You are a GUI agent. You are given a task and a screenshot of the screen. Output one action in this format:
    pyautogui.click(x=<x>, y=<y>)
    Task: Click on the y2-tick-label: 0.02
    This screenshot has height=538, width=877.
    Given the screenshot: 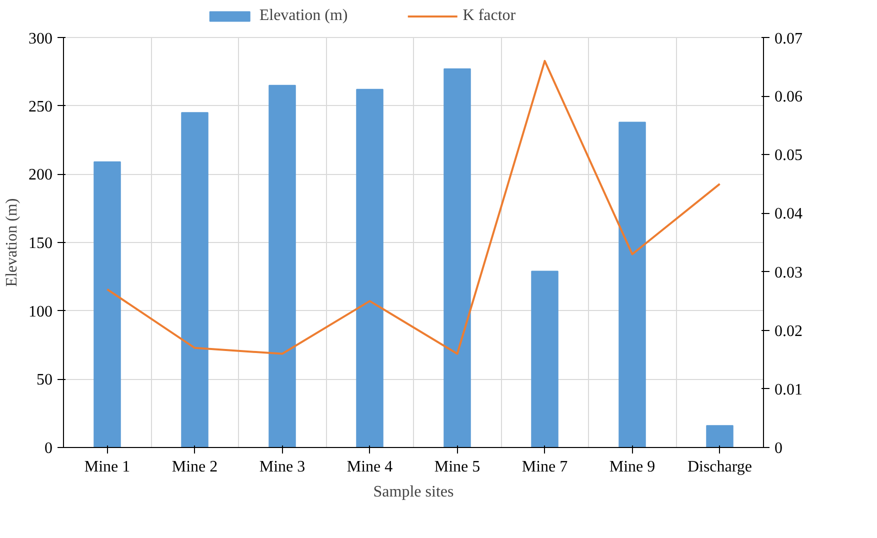 What is the action you would take?
    pyautogui.click(x=788, y=331)
    